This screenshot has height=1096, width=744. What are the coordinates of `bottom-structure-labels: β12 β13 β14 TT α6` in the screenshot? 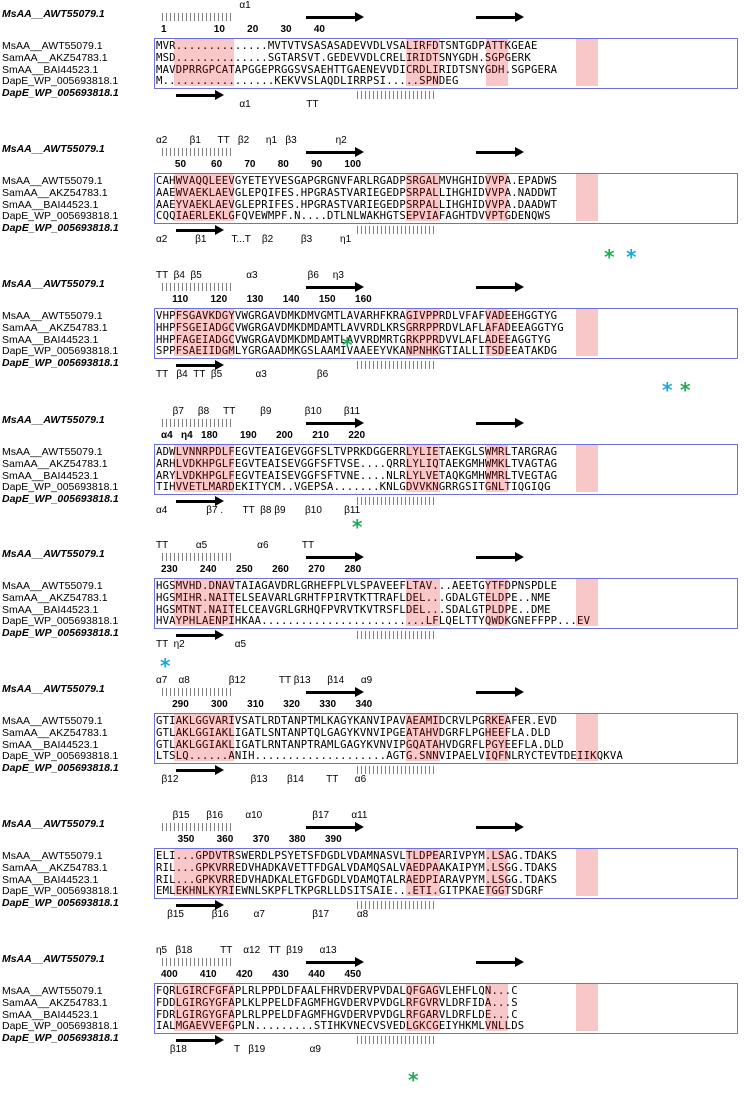 It's located at (261, 779).